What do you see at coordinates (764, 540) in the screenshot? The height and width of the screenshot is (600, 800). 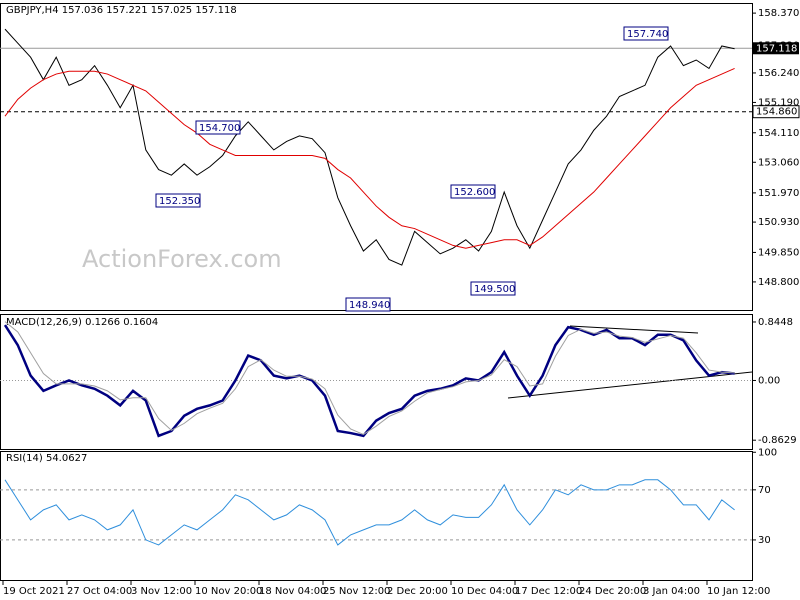 I see `y-tick-label: 30` at bounding box center [764, 540].